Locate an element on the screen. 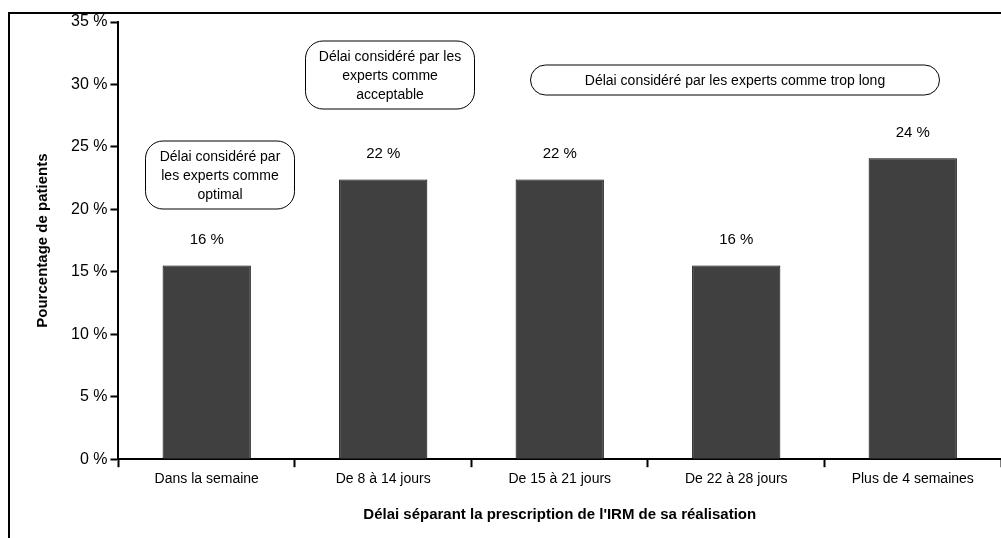 This screenshot has width=1001, height=538. y-tick-label: 15 % is located at coordinates (89, 271).